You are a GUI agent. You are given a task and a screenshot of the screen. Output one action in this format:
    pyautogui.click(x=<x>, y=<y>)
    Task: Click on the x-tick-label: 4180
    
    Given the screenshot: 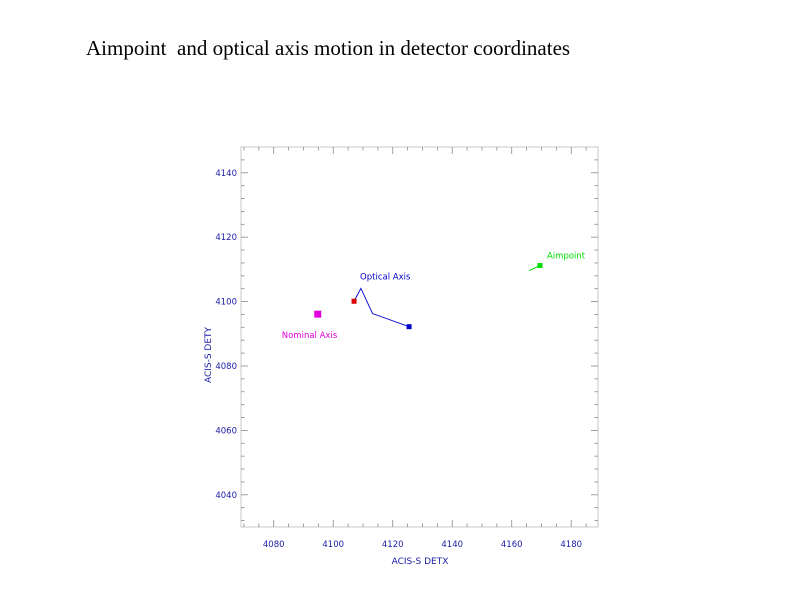 What is the action you would take?
    pyautogui.click(x=571, y=545)
    